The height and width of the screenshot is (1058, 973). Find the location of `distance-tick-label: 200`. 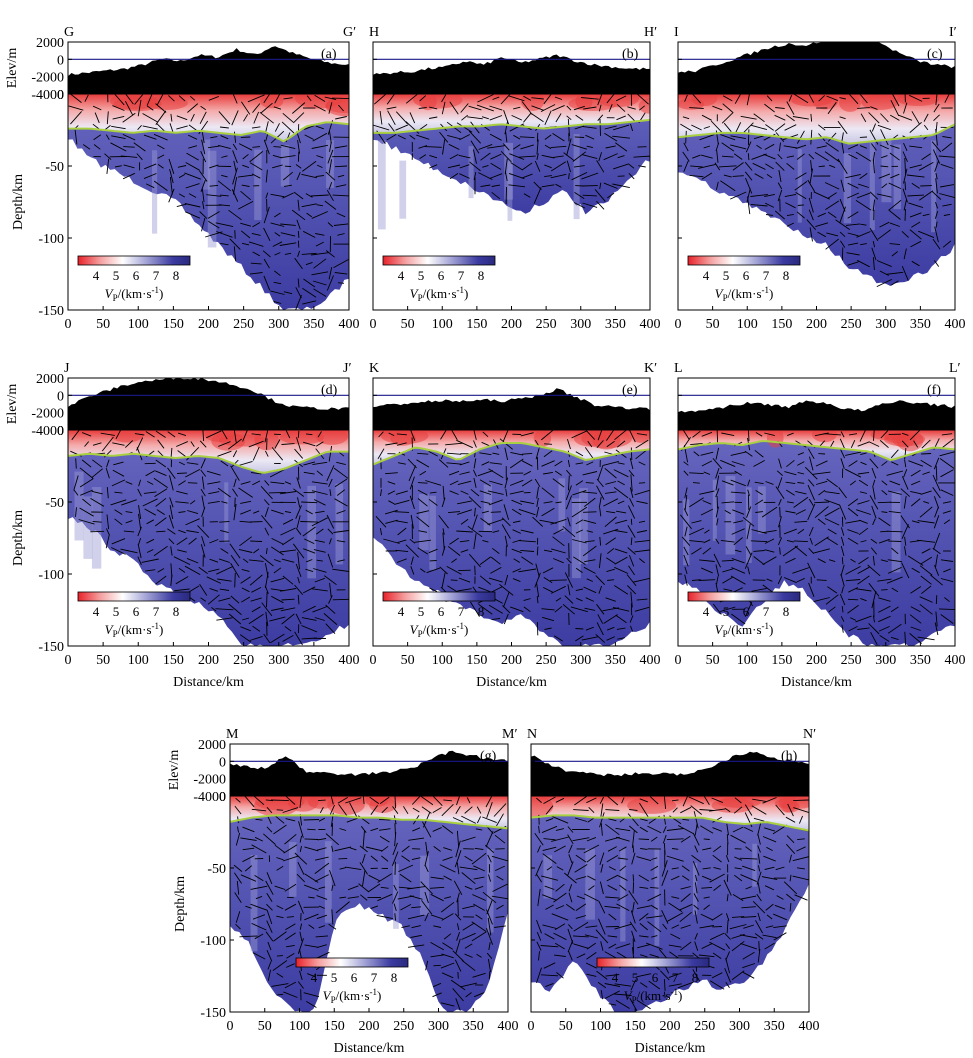

distance-tick-label: 200 is located at coordinates (816, 324).